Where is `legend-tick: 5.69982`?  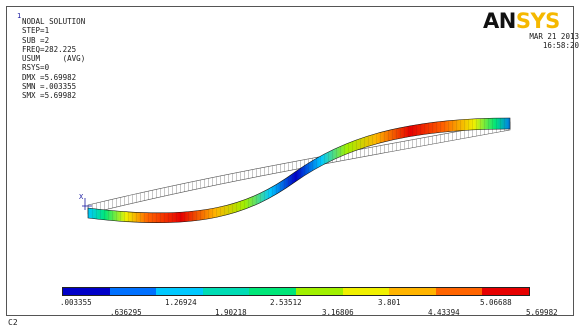
legend-tick: 5.69982 is located at coordinates (542, 312).